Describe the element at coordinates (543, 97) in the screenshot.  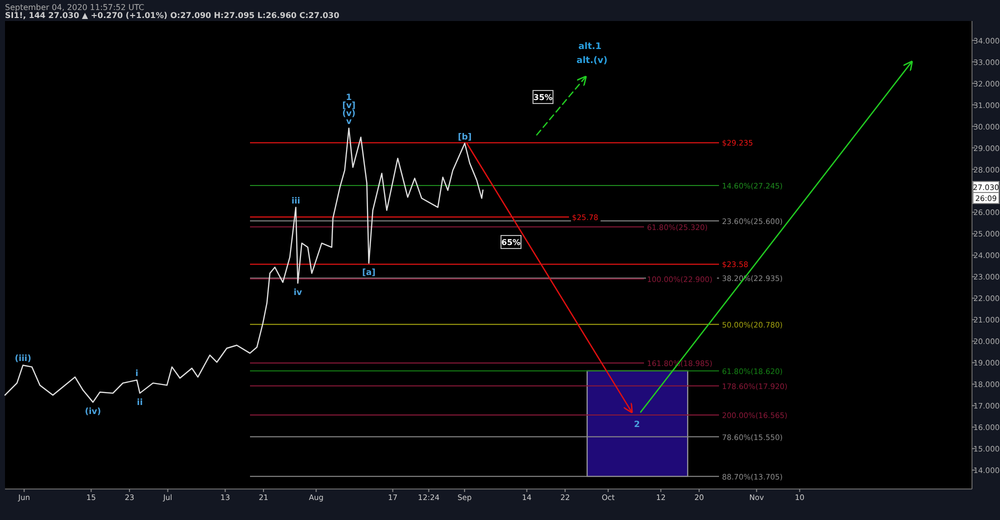
I see `annotation: 35%` at that location.